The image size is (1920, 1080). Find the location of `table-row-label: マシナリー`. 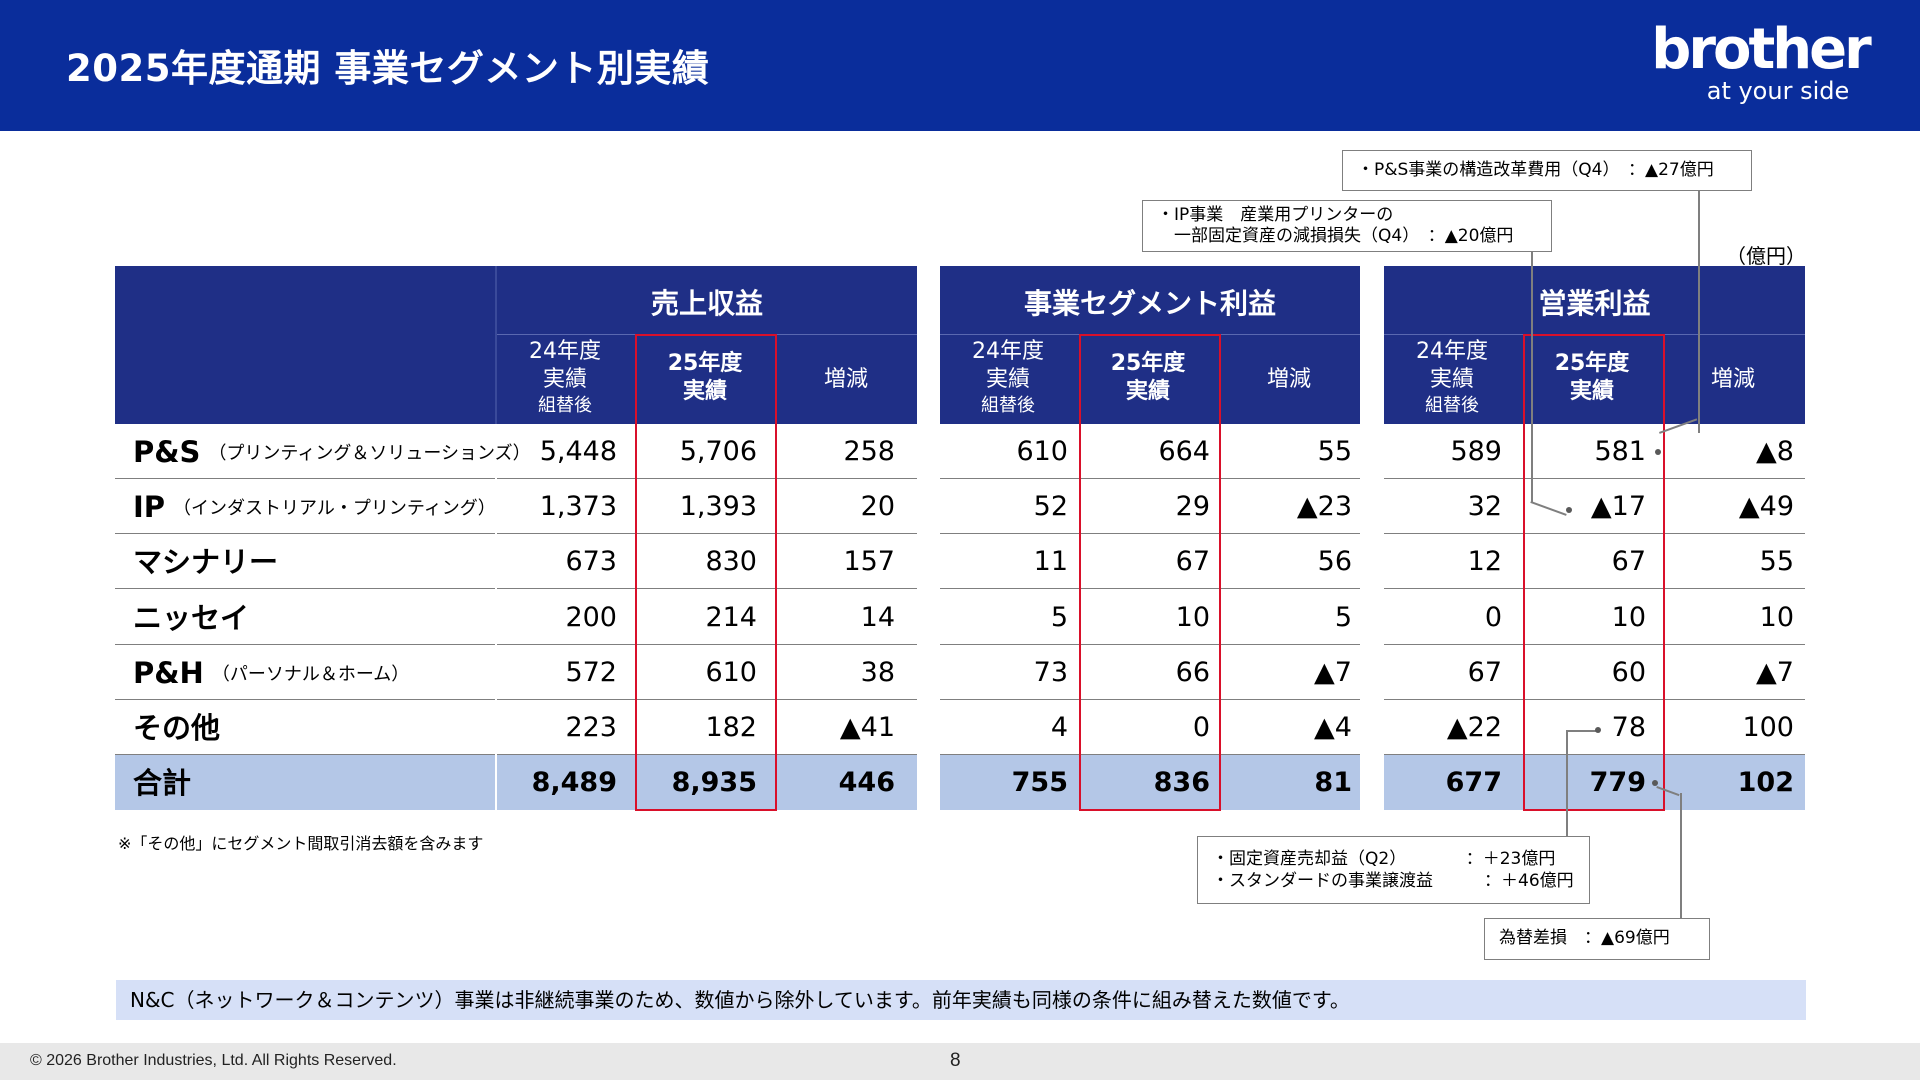

table-row-label: マシナリー is located at coordinates (305, 562).